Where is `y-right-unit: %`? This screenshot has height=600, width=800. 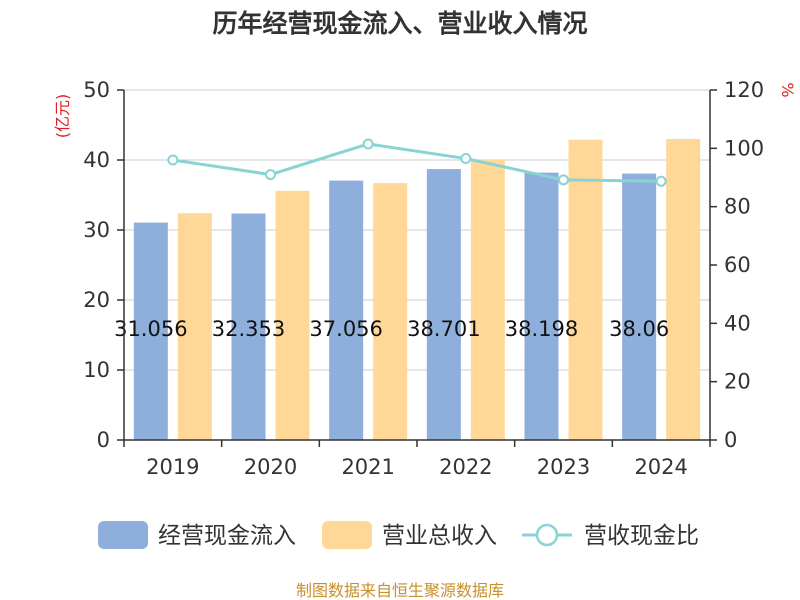
y-right-unit: % is located at coordinates (787, 89).